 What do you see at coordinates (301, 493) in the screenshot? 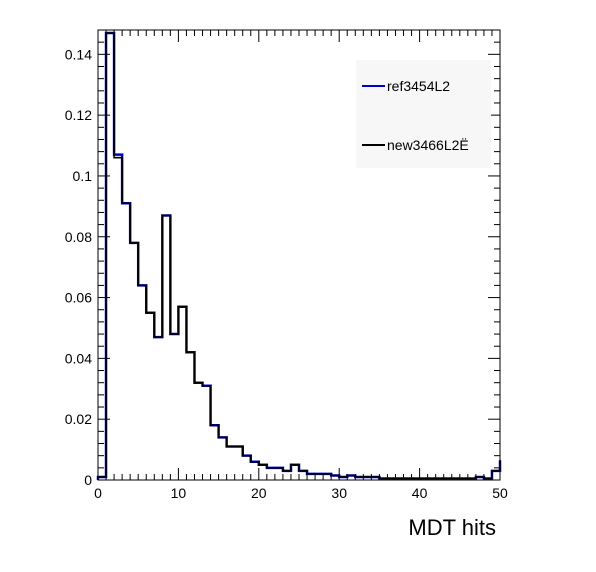
I see `x-axis-tick-labels: 0 10 20 30 40 50` at bounding box center [301, 493].